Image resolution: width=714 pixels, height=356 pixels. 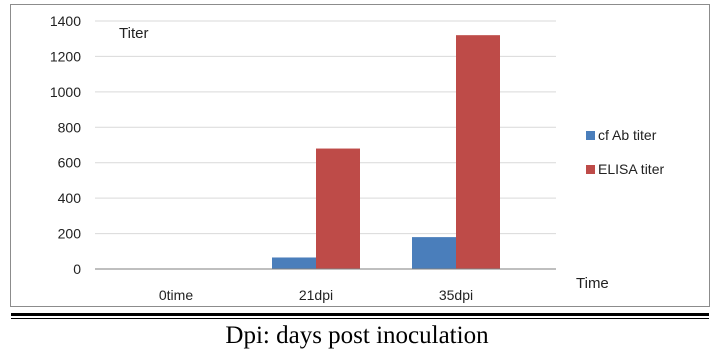 What do you see at coordinates (65, 145) in the screenshot?
I see `y-tick-labels: 0 200 400 600 800 1000 1200 1400` at bounding box center [65, 145].